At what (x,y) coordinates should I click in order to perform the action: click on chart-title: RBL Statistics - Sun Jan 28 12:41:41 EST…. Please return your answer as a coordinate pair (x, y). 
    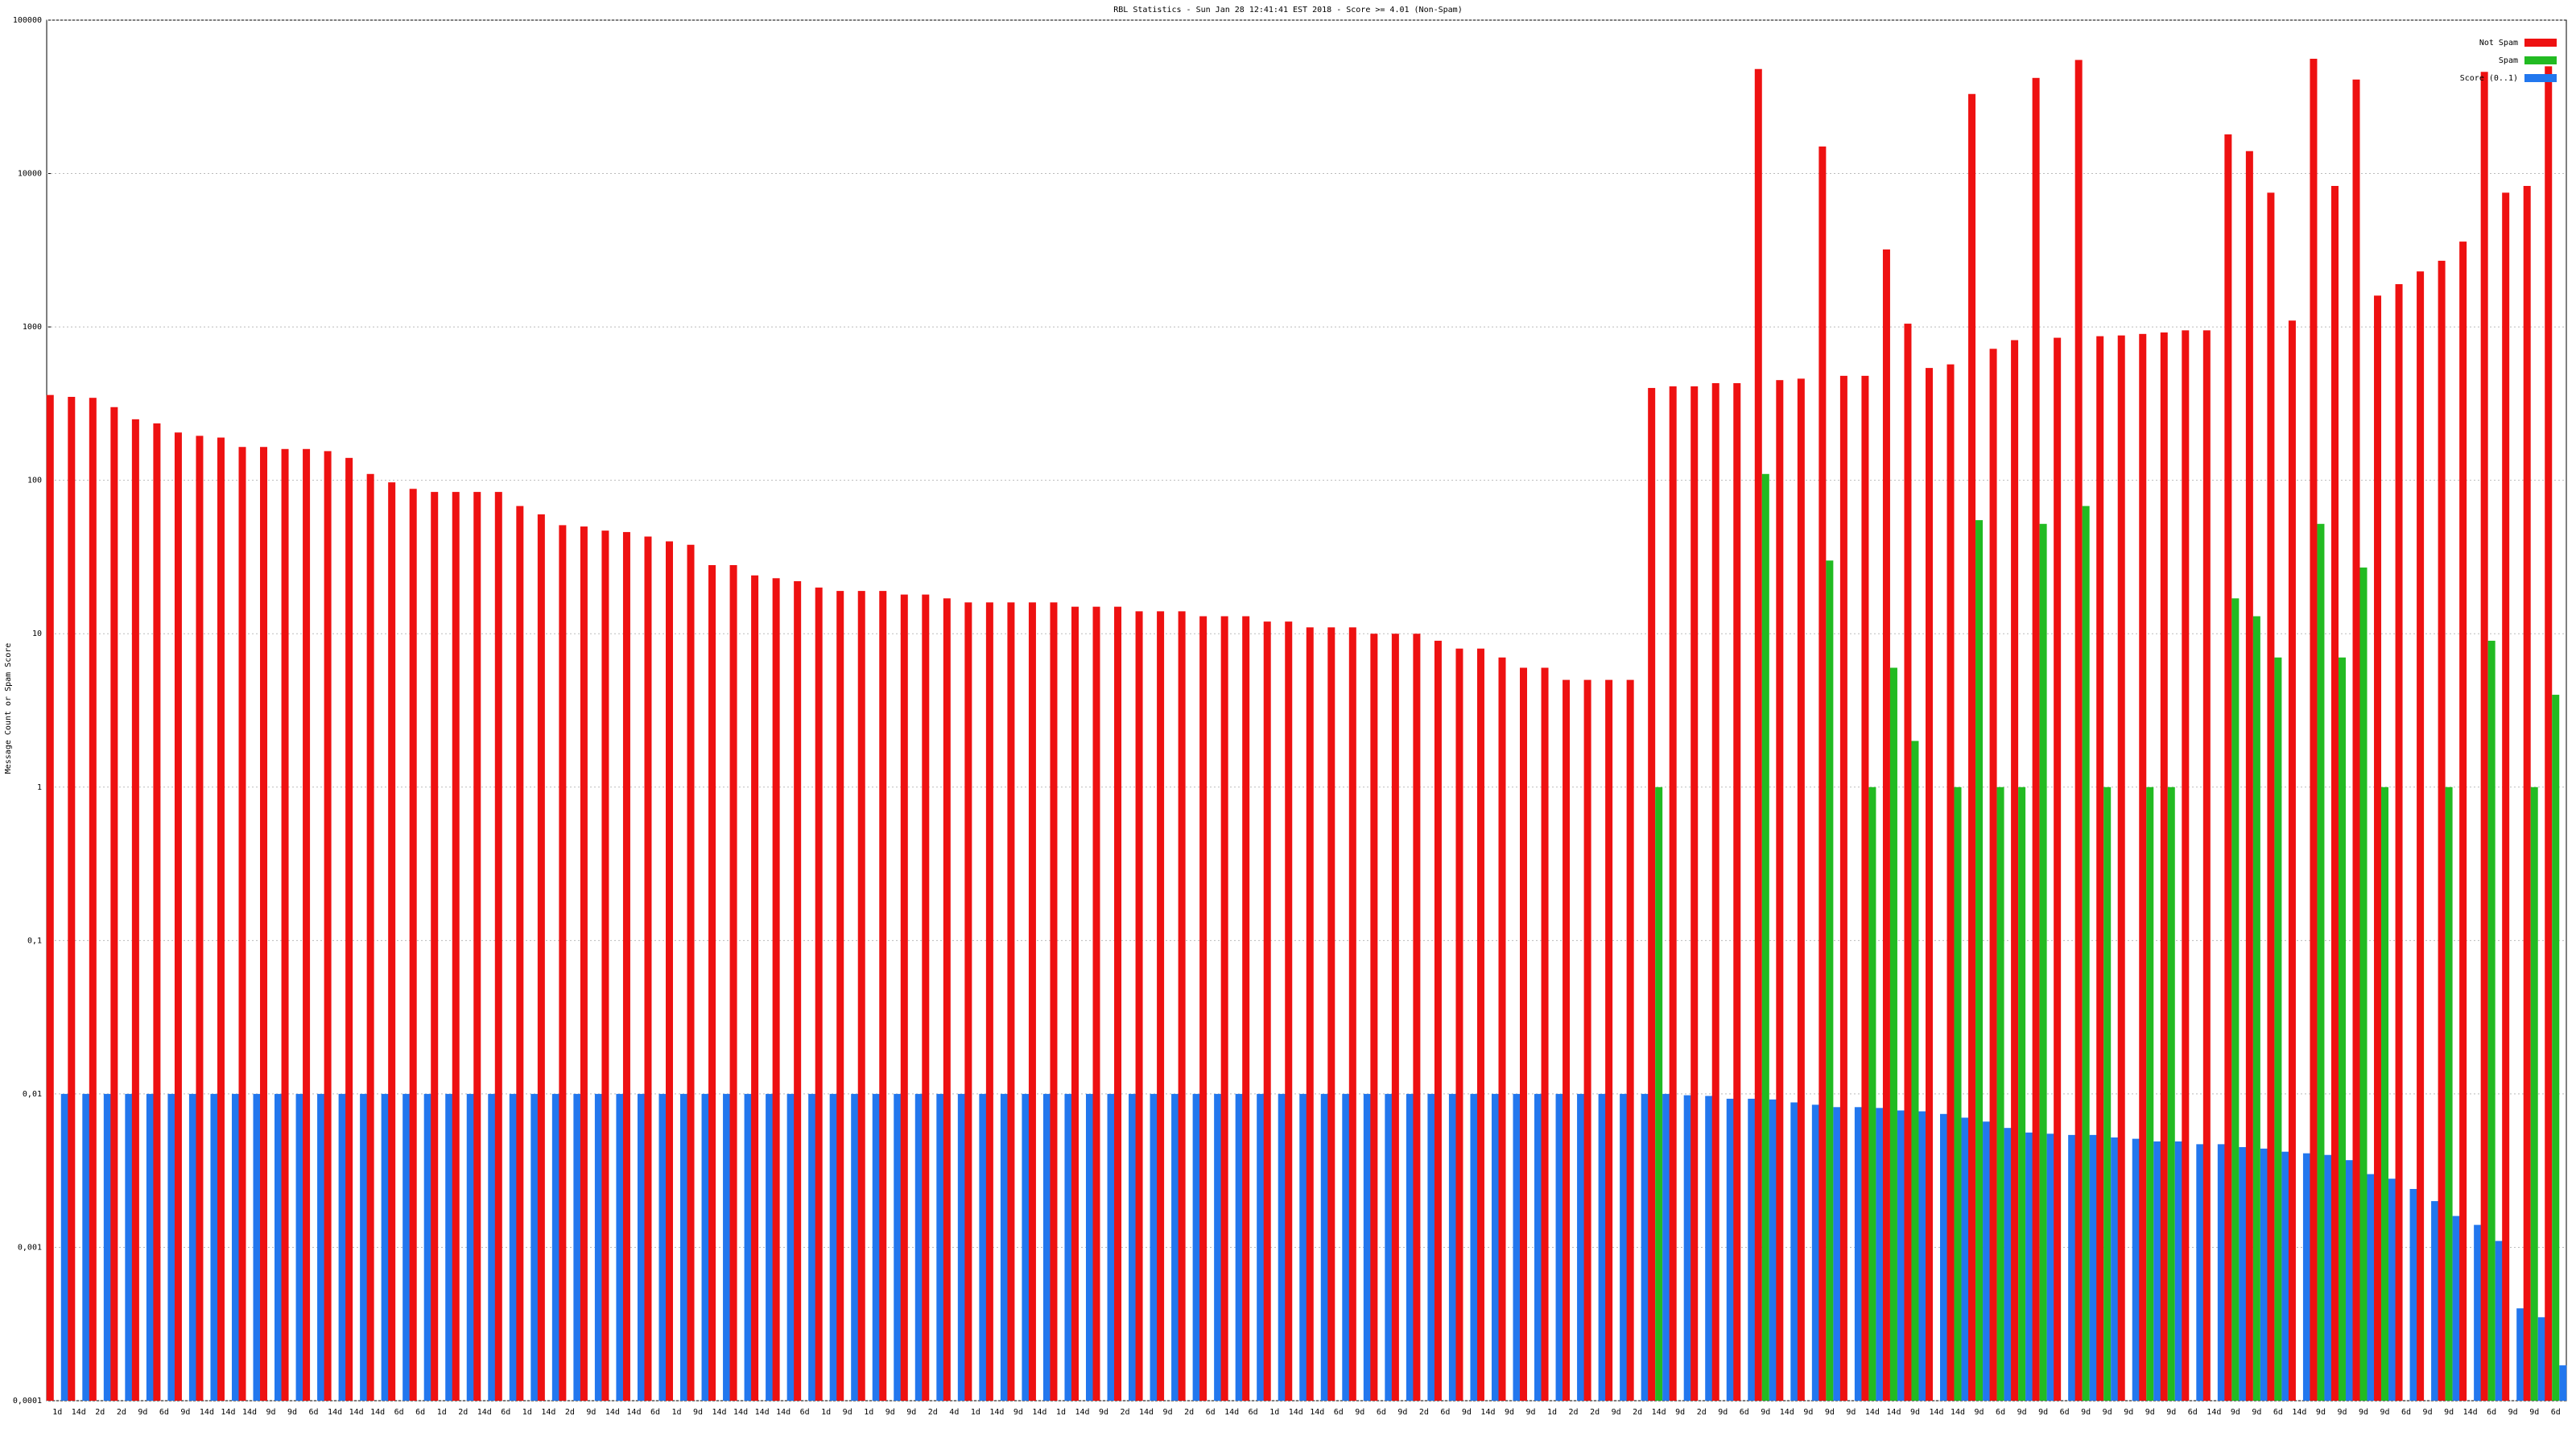
    Looking at the image, I should click on (1287, 10).